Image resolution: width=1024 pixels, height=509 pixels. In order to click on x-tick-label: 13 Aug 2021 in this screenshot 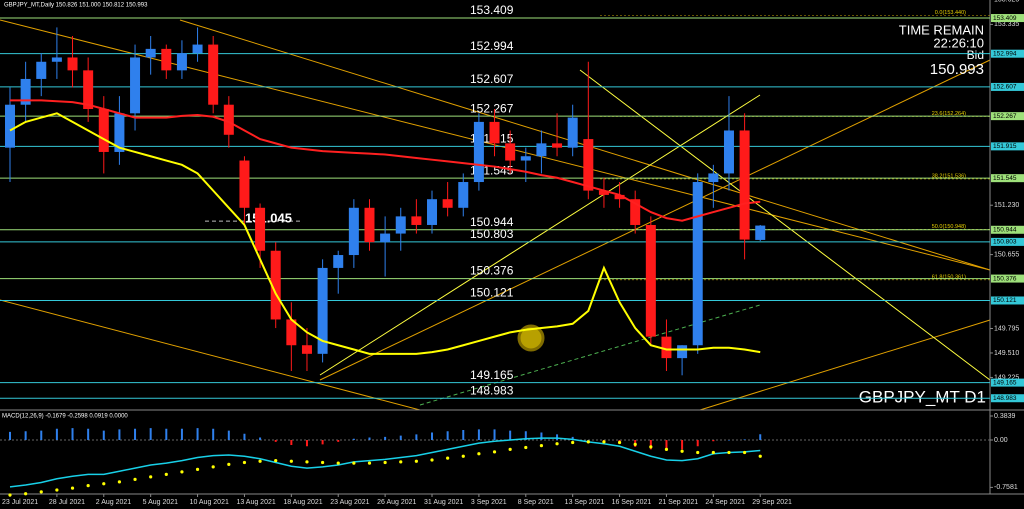, I will do `click(255, 502)`.